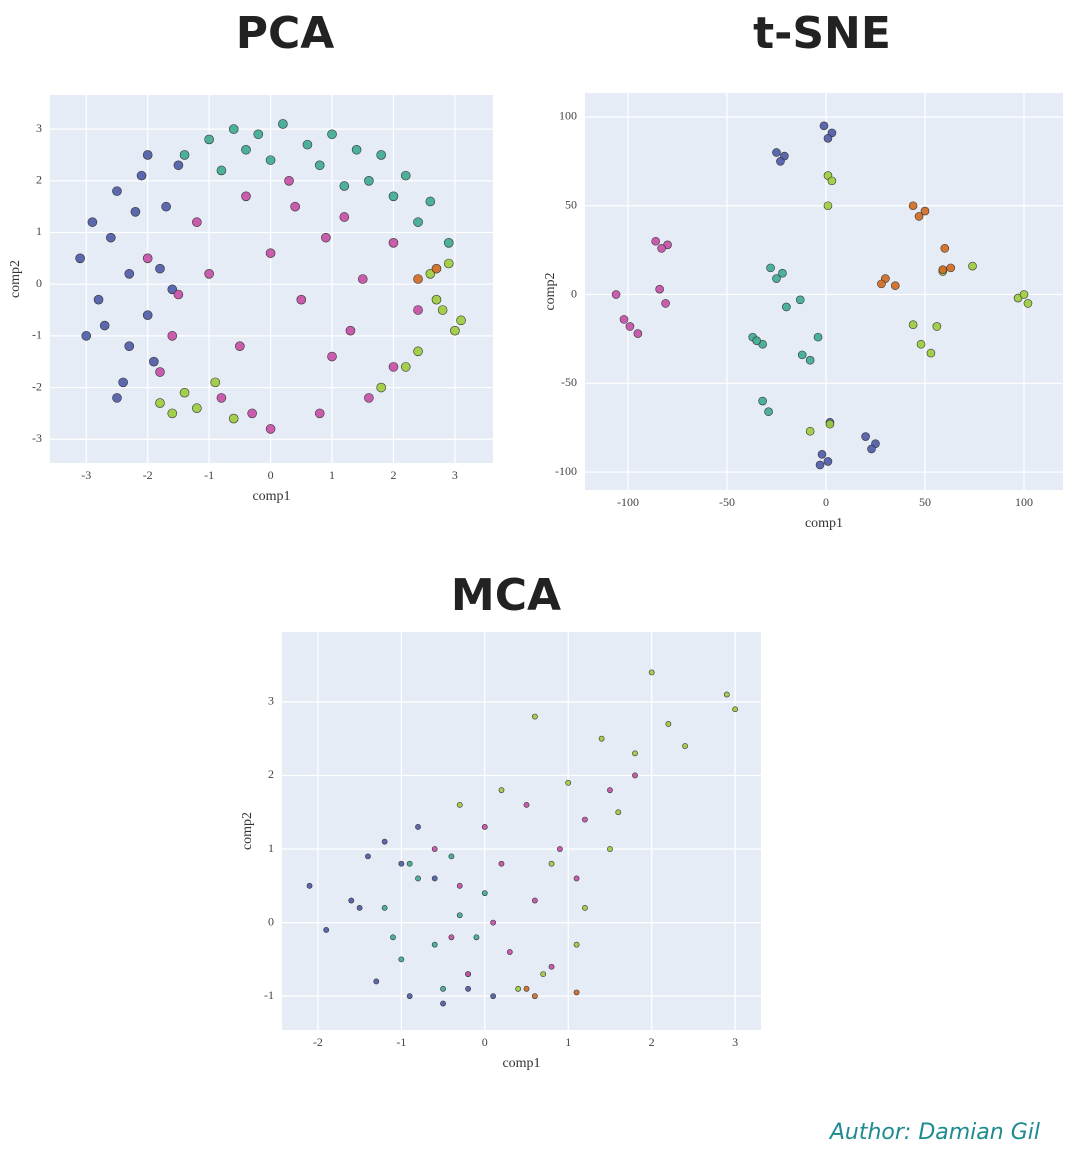 The image size is (1080, 1156). I want to click on chart-title: t-SNE, so click(822, 33).